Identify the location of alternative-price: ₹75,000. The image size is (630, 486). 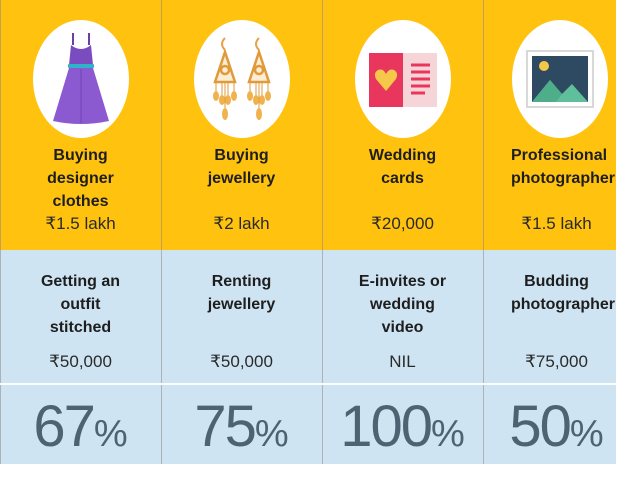
(556, 361).